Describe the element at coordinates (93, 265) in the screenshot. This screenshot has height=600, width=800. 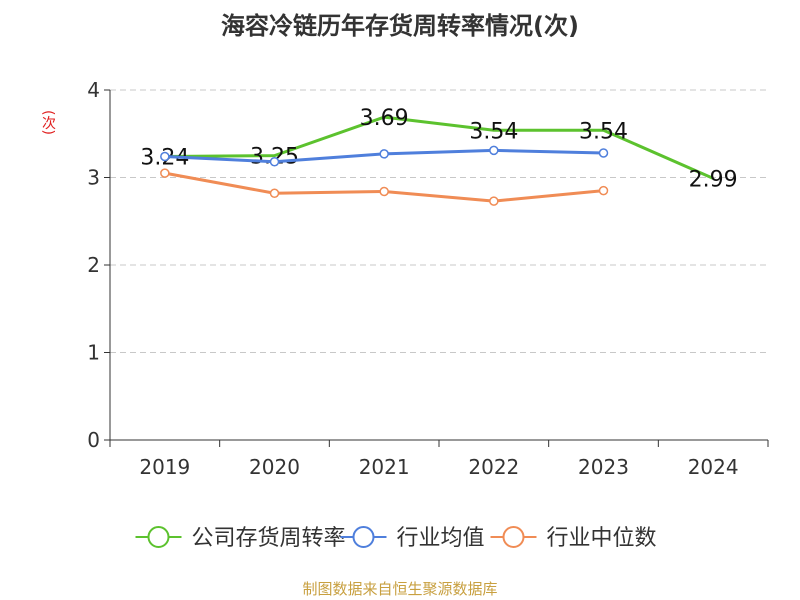
I see `y-tick-label: 2` at that location.